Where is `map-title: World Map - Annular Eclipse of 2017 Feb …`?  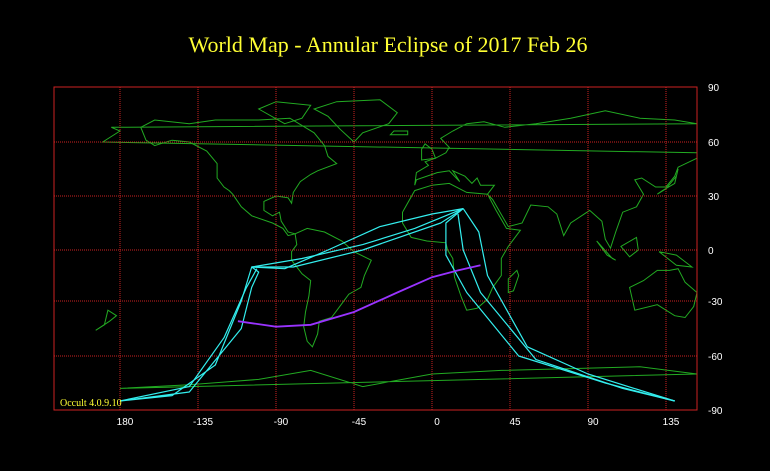
map-title: World Map - Annular Eclipse of 2017 Feb … is located at coordinates (387, 44).